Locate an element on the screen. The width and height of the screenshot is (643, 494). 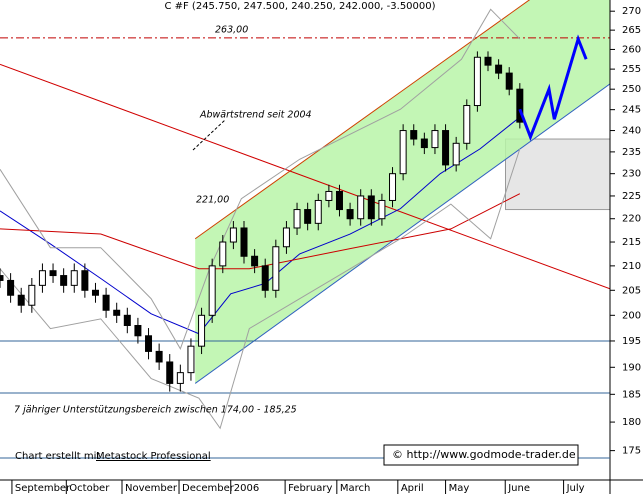
y-tick-label: 185 is located at coordinates (631, 394).